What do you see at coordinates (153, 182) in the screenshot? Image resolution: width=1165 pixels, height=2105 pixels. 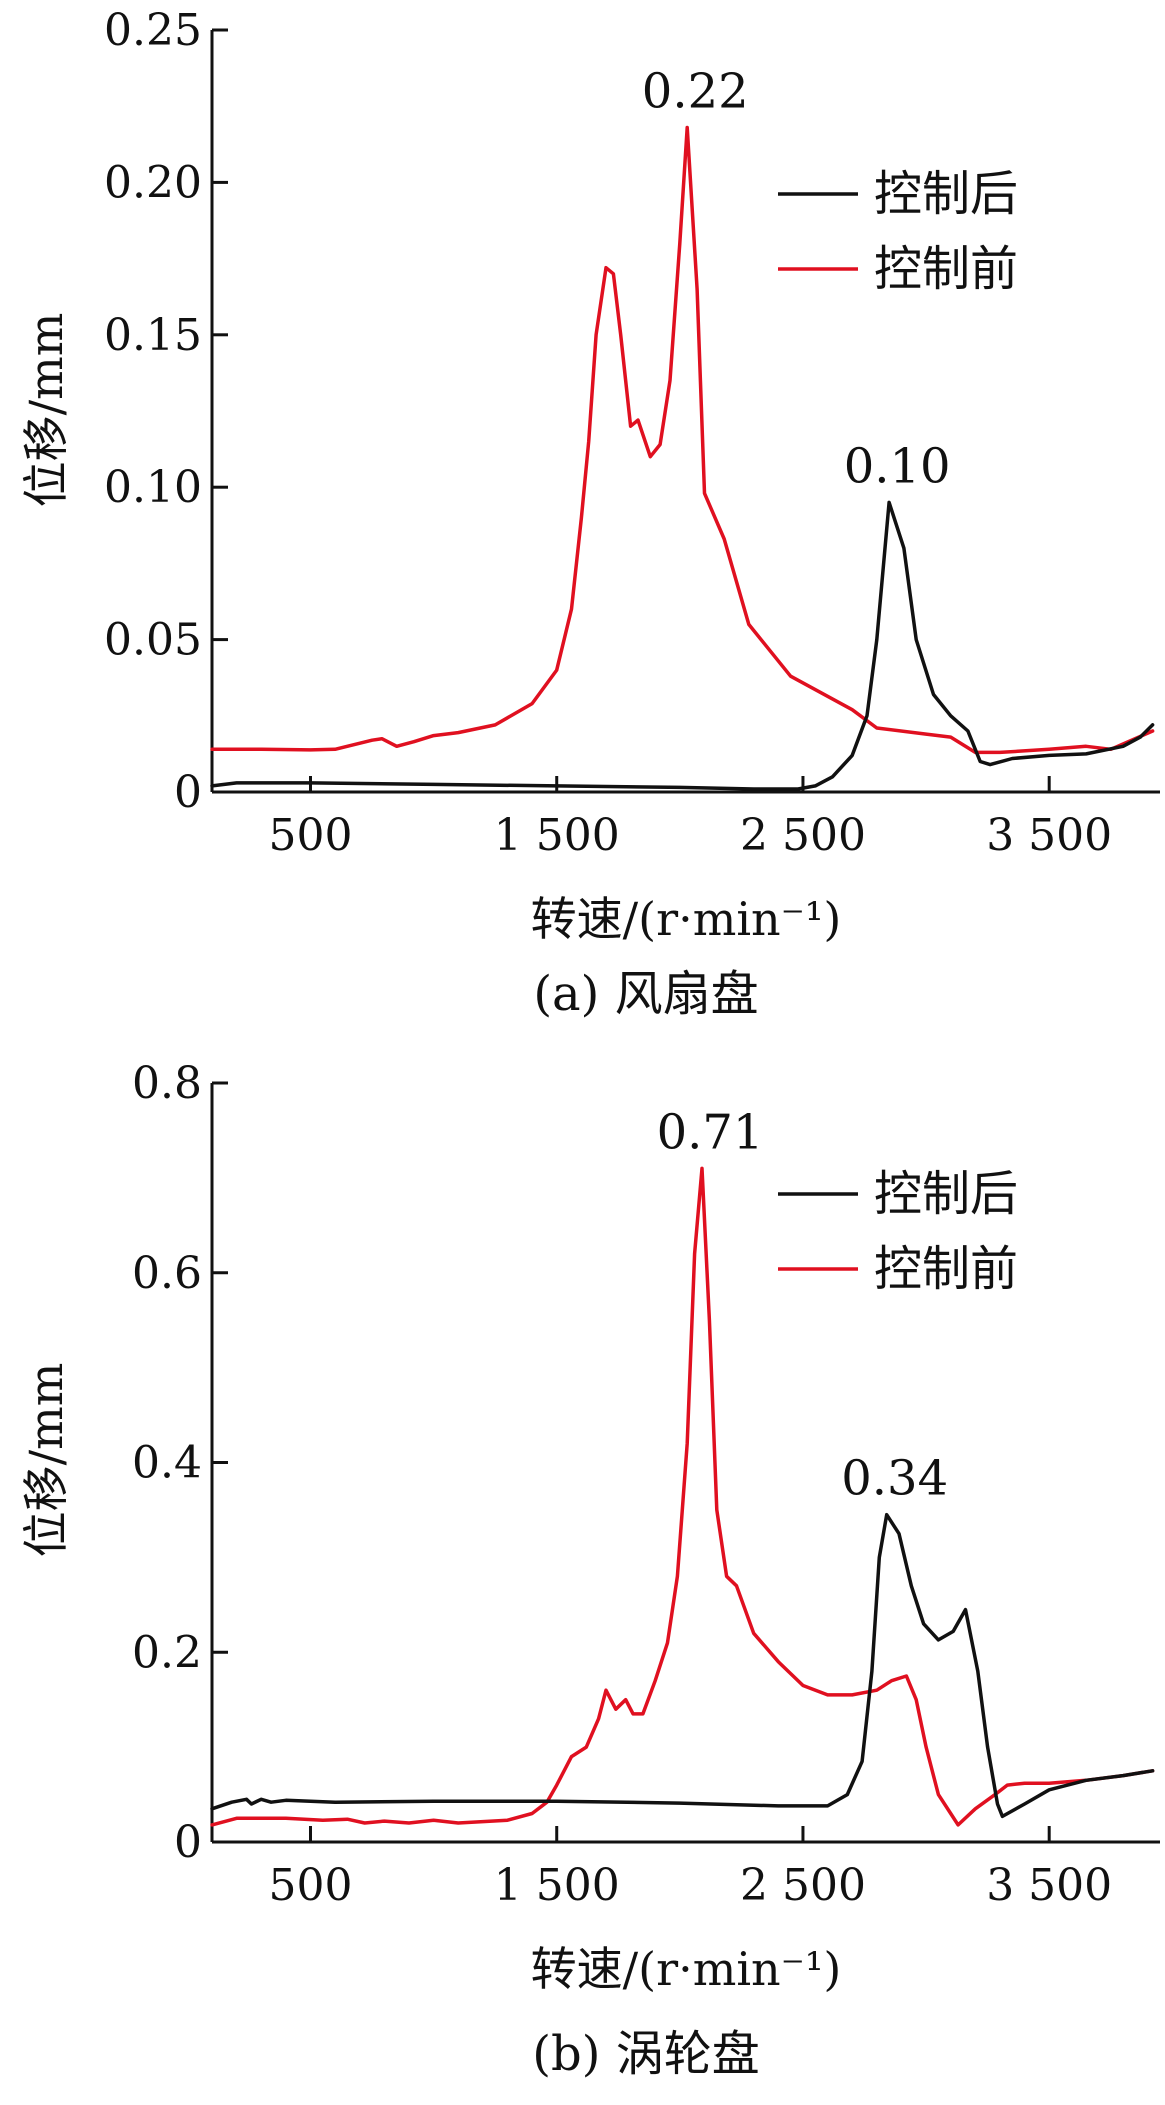 I see `y-tick-label: 0.20` at bounding box center [153, 182].